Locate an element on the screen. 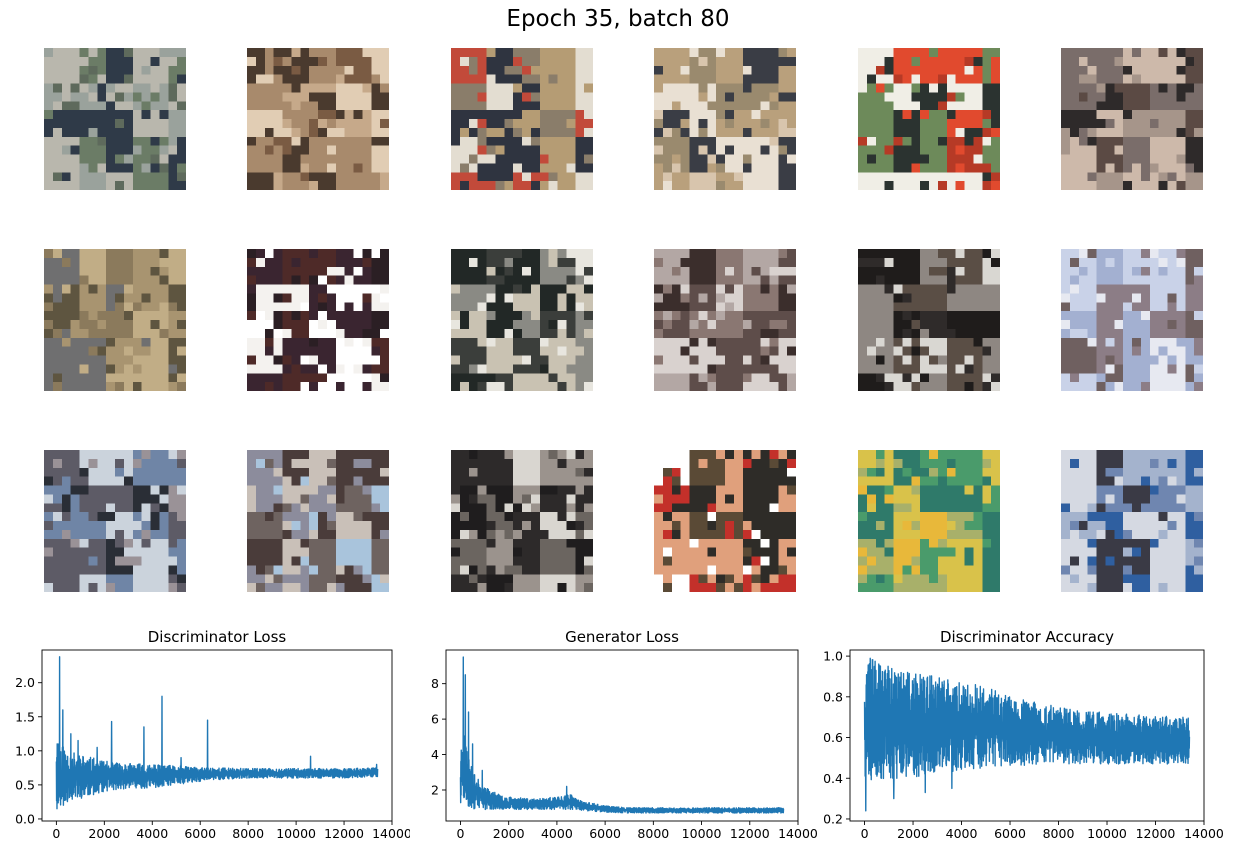 This screenshot has height=853, width=1236. chart-generator-loss: 0 2000 4000 6000 8000 10000 12000 14000 2 4 6 8 is located at coordinates (624, 745).